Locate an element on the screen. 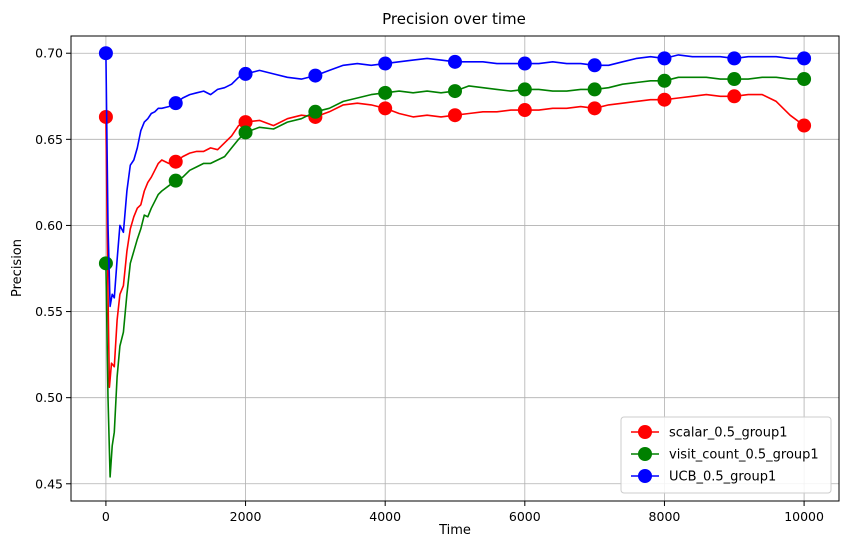 The image size is (855, 547). x-tick-label: 4000 is located at coordinates (385, 516).